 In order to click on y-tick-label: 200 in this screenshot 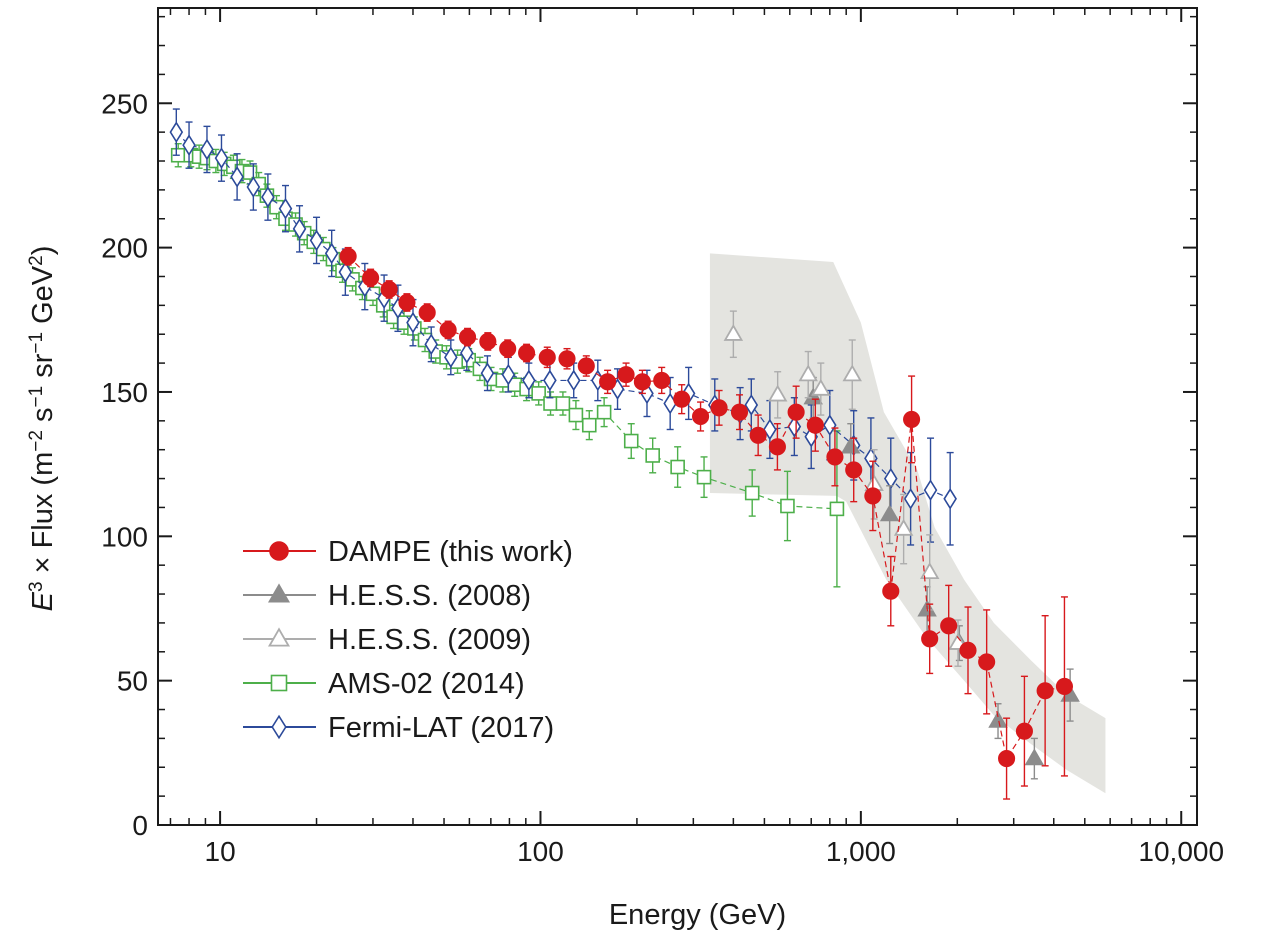, I will do `click(124, 248)`.